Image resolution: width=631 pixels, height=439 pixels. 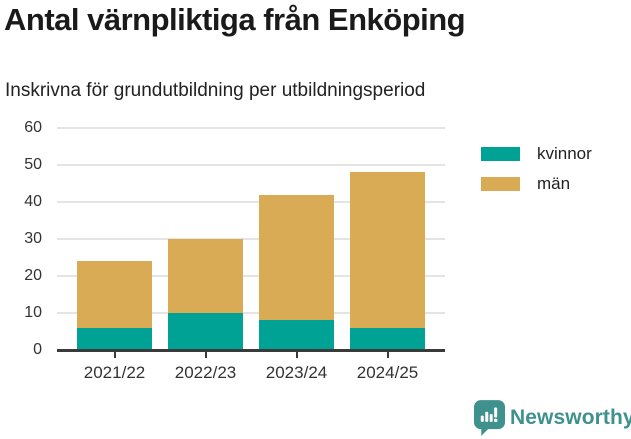 What do you see at coordinates (387, 372) in the screenshot?
I see `x-tick-label: 2024/25` at bounding box center [387, 372].